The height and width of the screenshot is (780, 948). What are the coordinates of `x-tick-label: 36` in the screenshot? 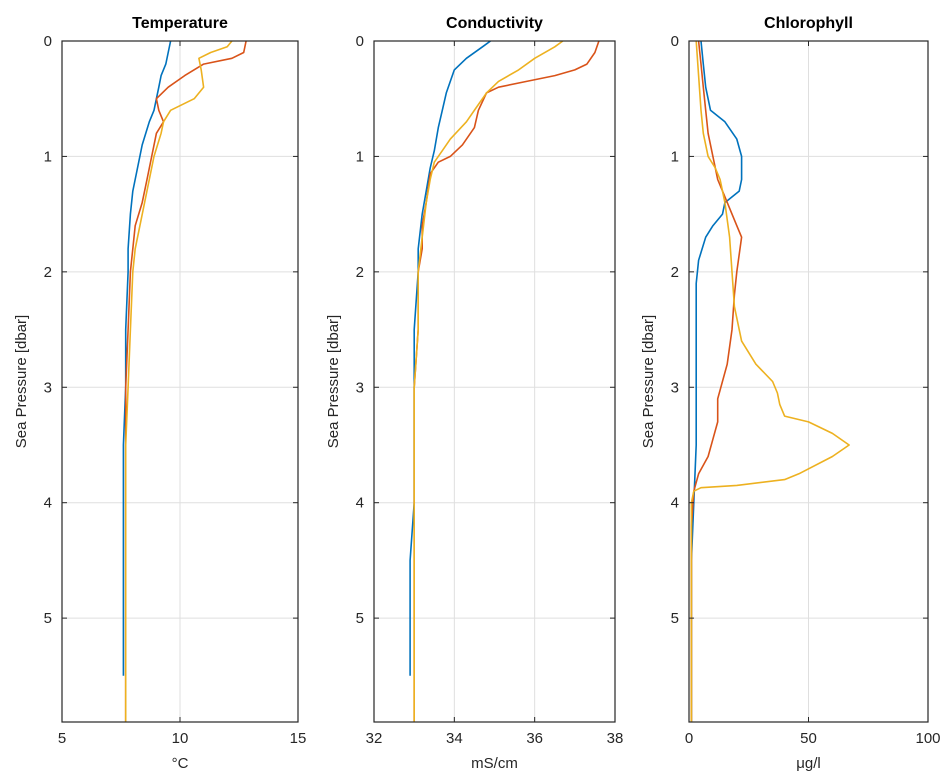 It's located at (534, 738).